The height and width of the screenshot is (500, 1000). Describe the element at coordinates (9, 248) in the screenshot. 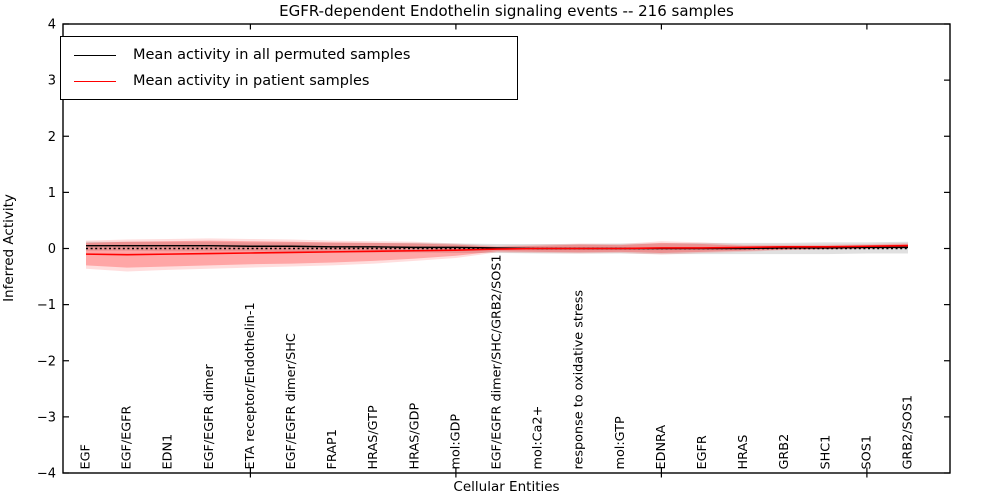

I see `y-axis-label: Inferred Activity` at that location.